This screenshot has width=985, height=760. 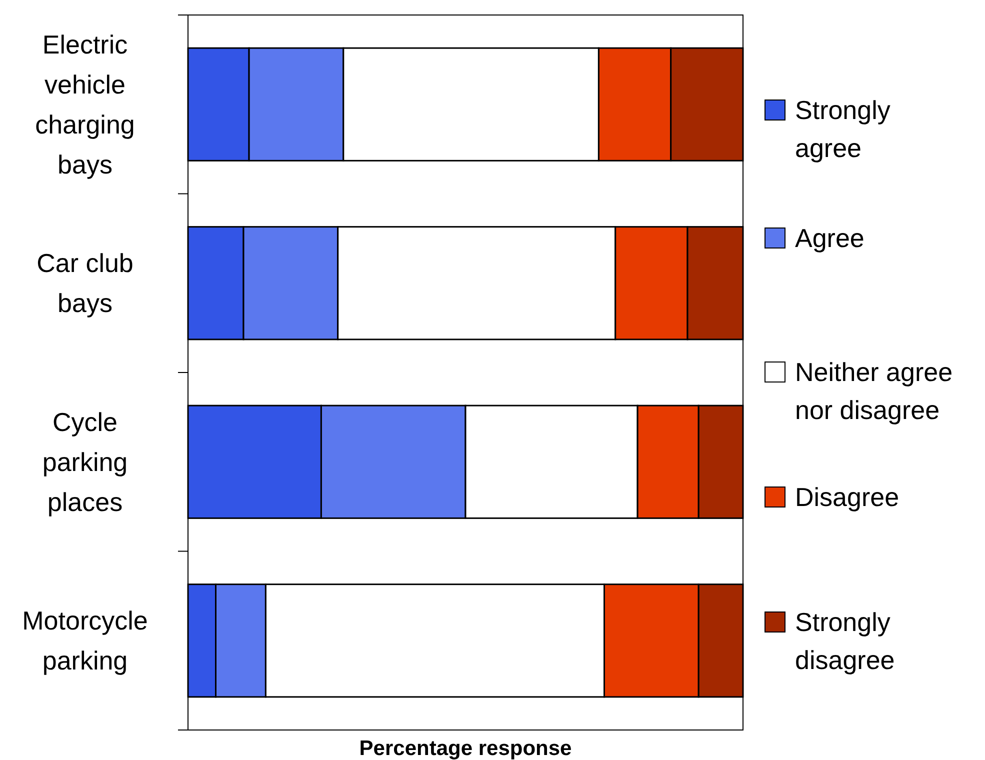 I want to click on y-tick-label: Electric vehicle charging bays, so click(x=85, y=104).